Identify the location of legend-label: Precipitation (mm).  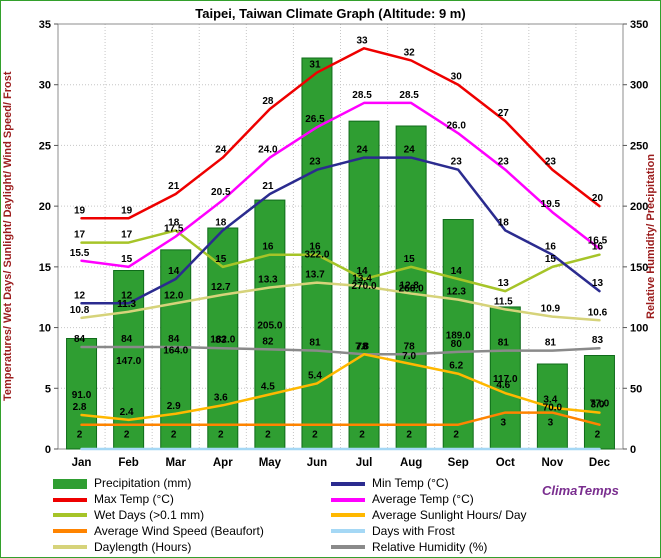
(143, 483).